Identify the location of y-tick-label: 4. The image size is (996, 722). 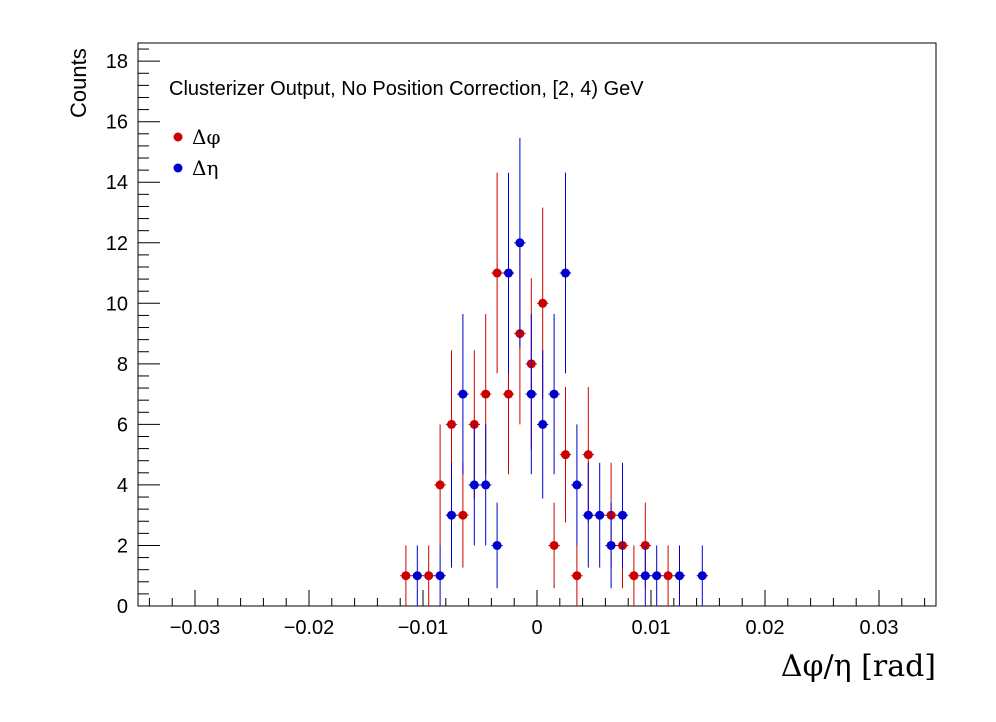
(122, 486).